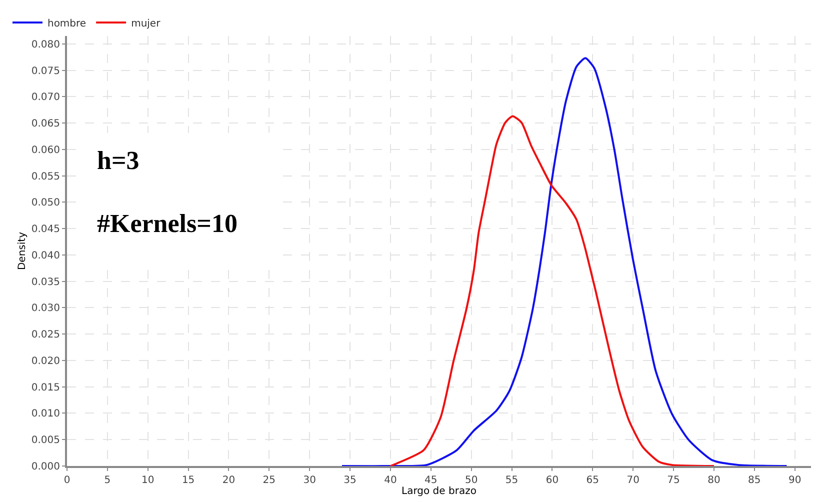 The width and height of the screenshot is (819, 502). I want to click on x-tick-label: 25, so click(269, 480).